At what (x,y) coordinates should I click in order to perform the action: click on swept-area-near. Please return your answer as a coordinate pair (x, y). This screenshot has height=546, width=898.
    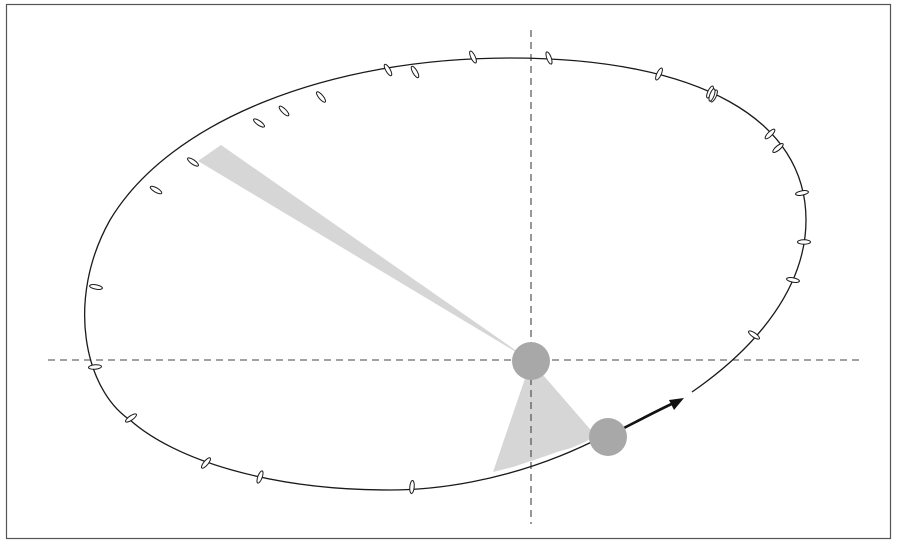
    Looking at the image, I should click on (544, 416).